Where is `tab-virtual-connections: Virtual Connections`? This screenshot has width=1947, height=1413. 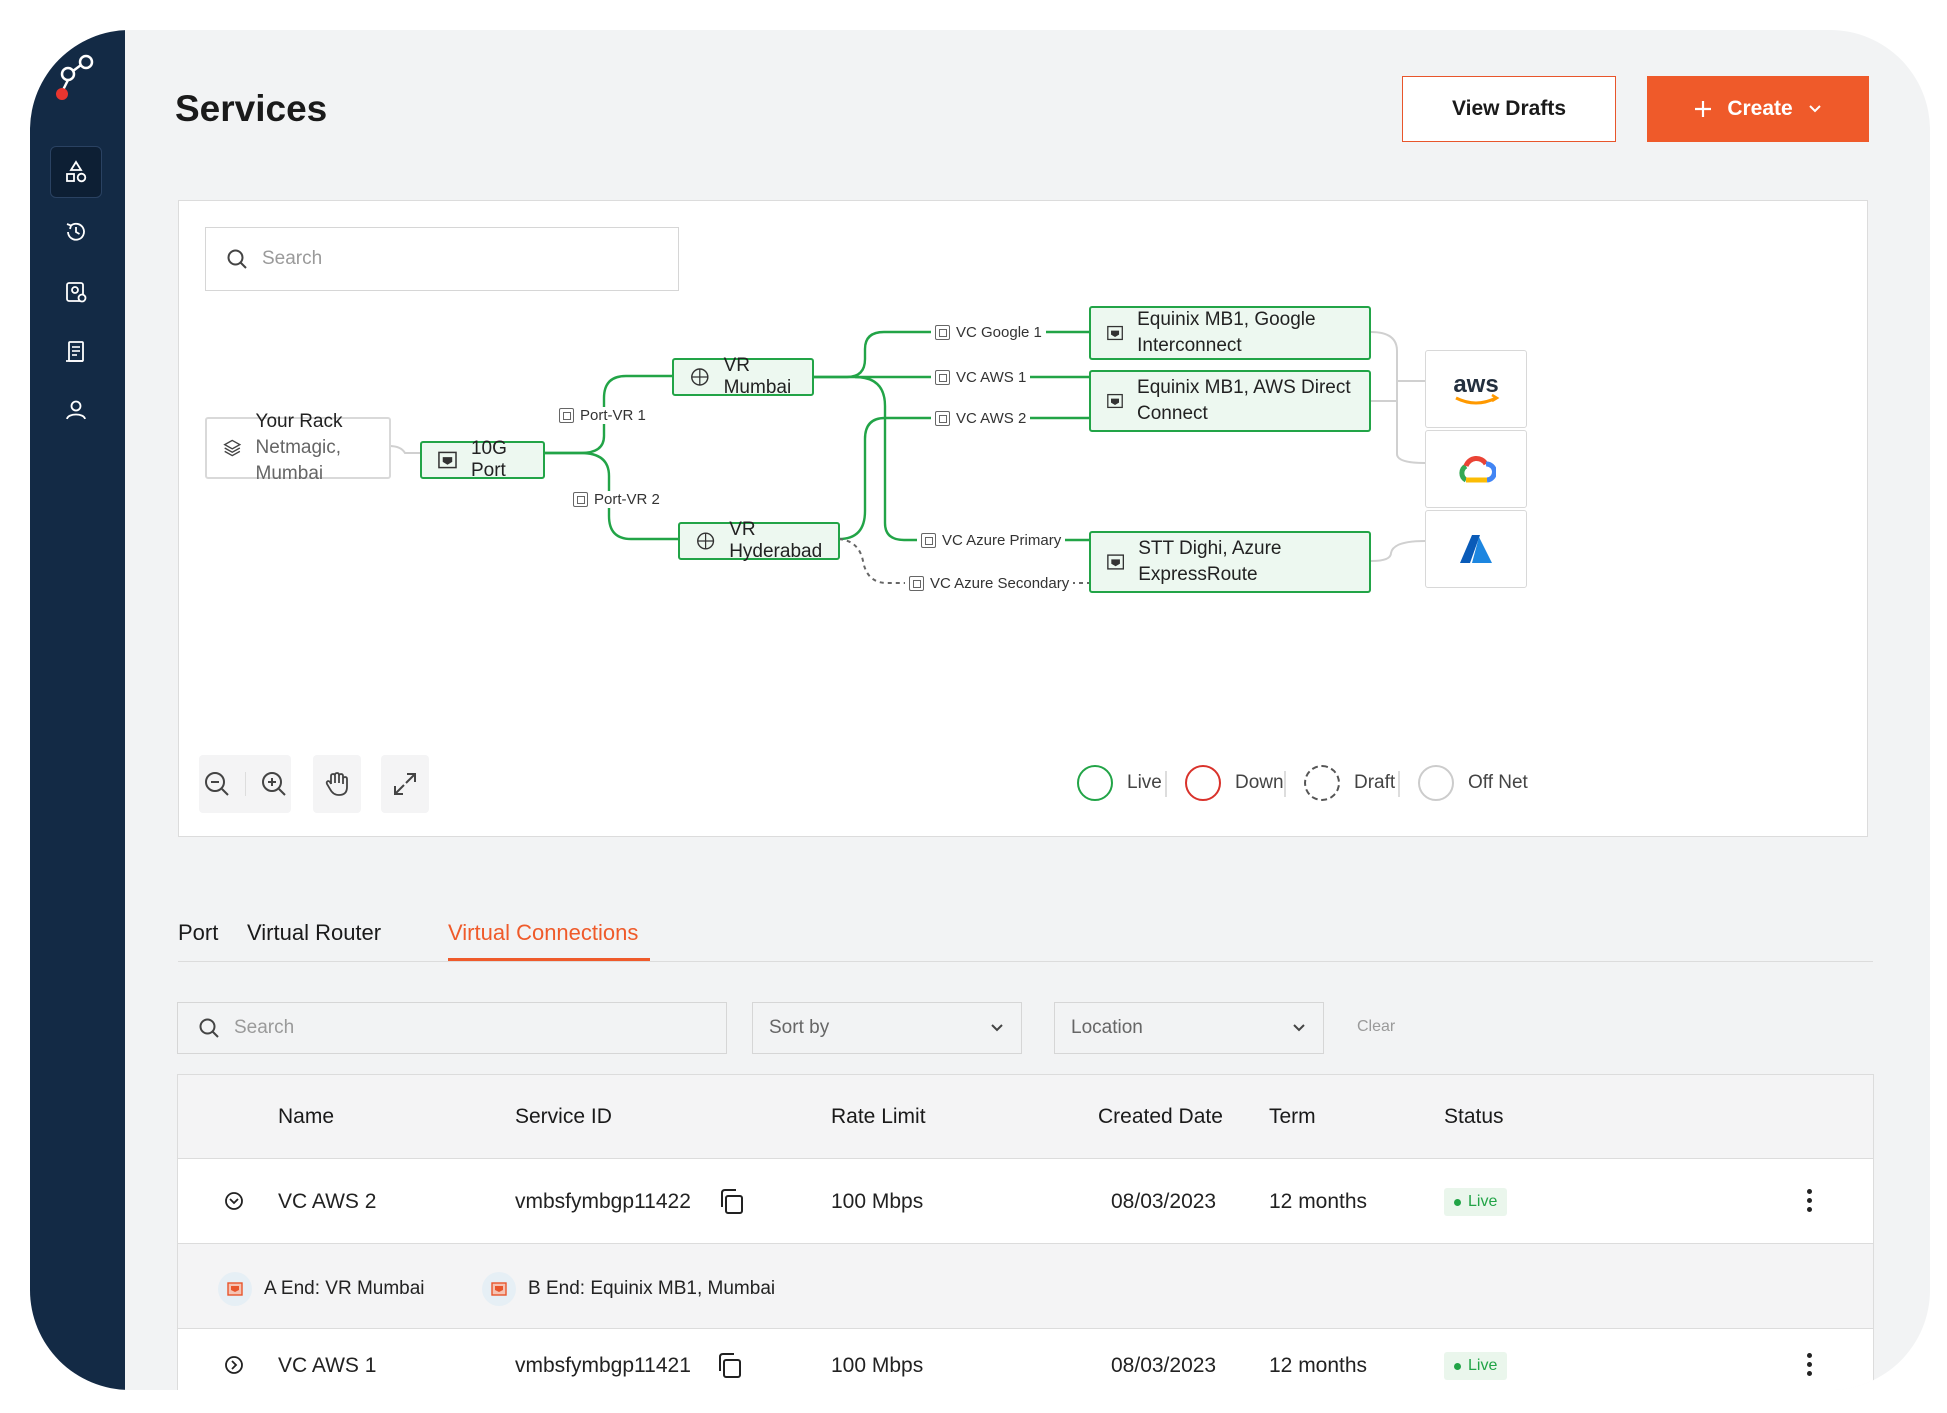 tab-virtual-connections: Virtual Connections is located at coordinates (543, 932).